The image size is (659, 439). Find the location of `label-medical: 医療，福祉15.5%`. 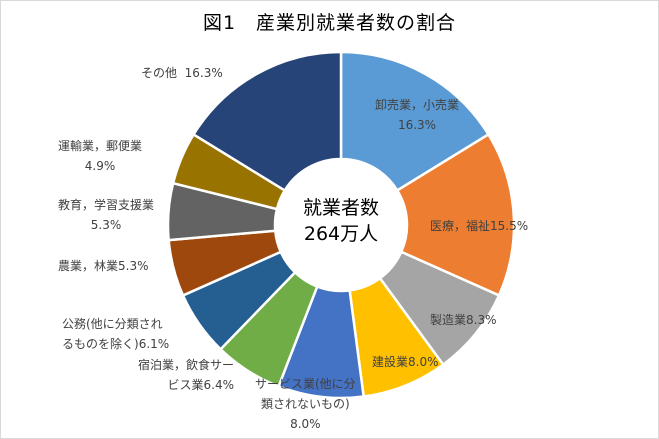

label-medical: 医療，福祉15.5% is located at coordinates (479, 226).